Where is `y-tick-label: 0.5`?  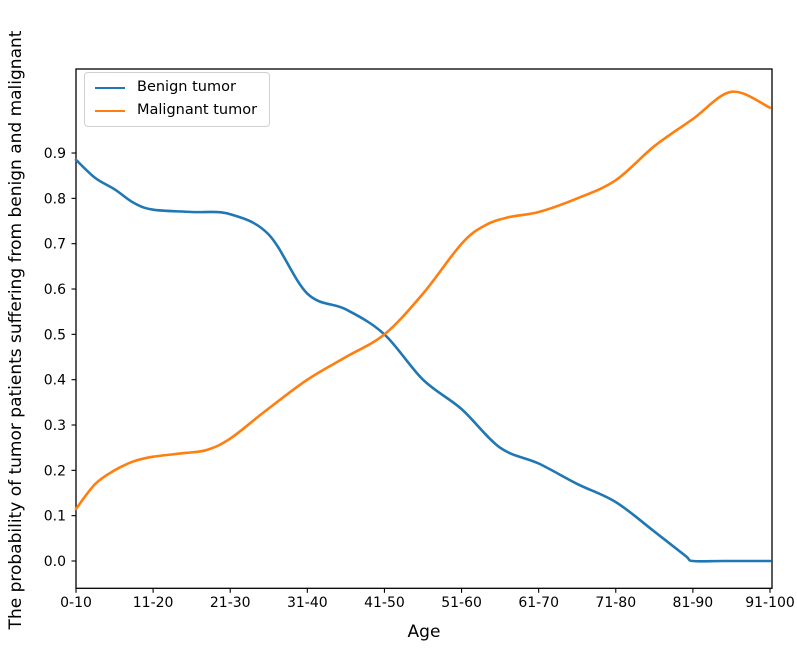
y-tick-label: 0.5 is located at coordinates (55, 335).